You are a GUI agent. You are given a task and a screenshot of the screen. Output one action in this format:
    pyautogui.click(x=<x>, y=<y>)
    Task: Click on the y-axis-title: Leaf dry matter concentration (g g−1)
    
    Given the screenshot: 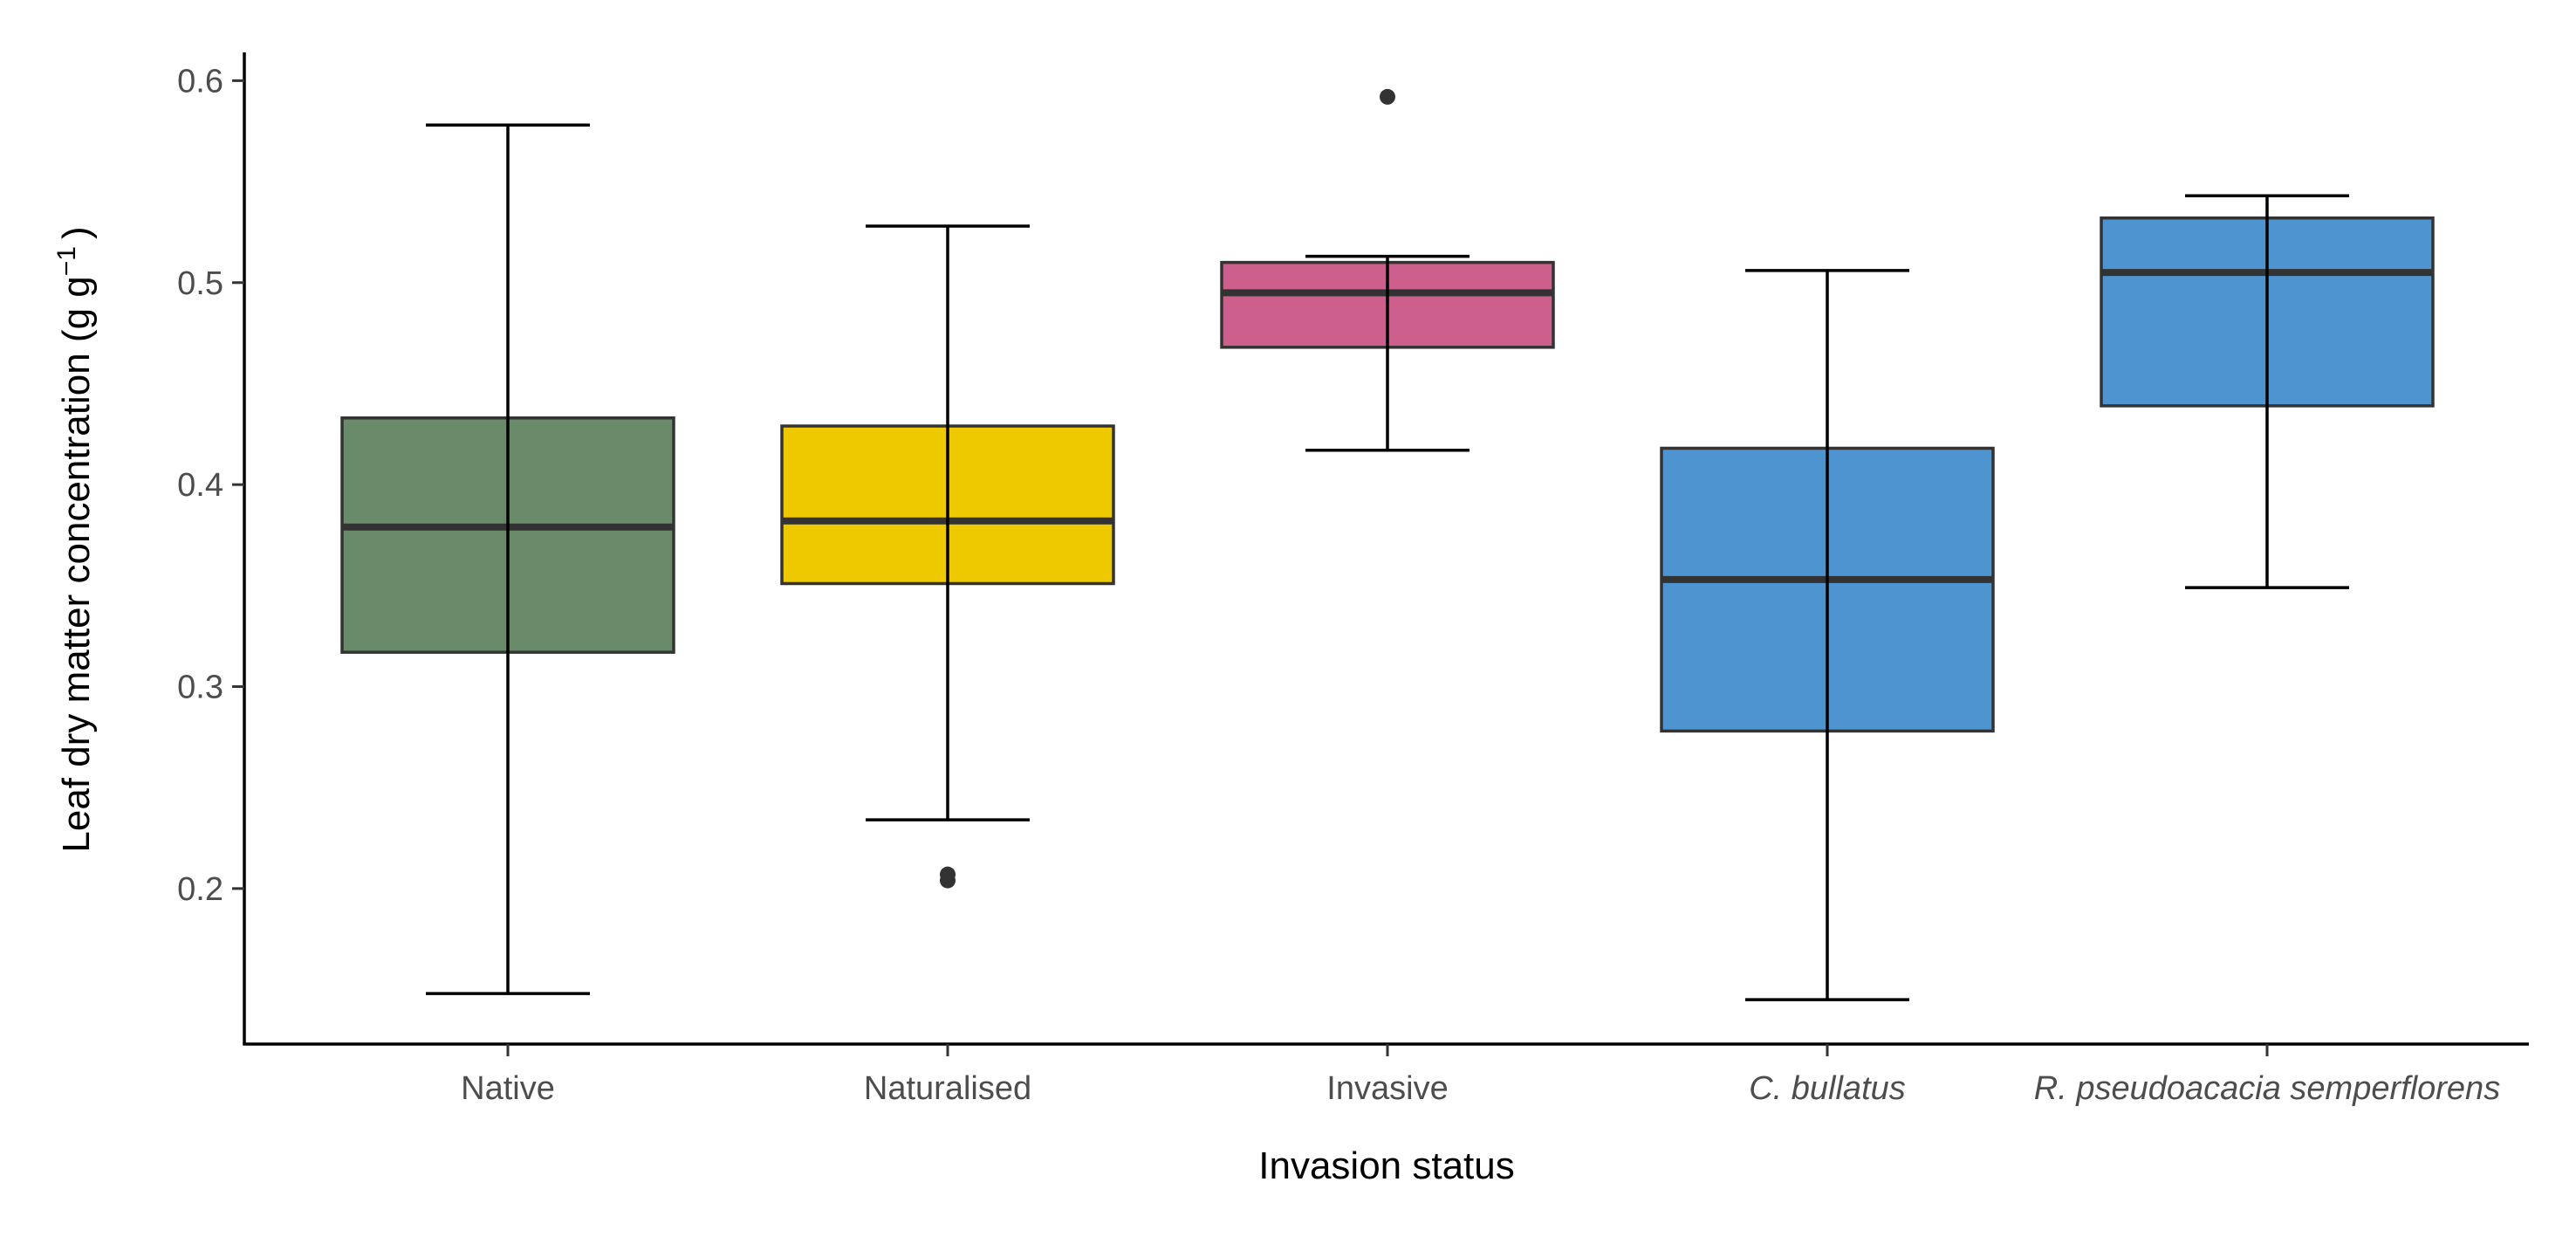 What is the action you would take?
    pyautogui.click(x=75, y=539)
    